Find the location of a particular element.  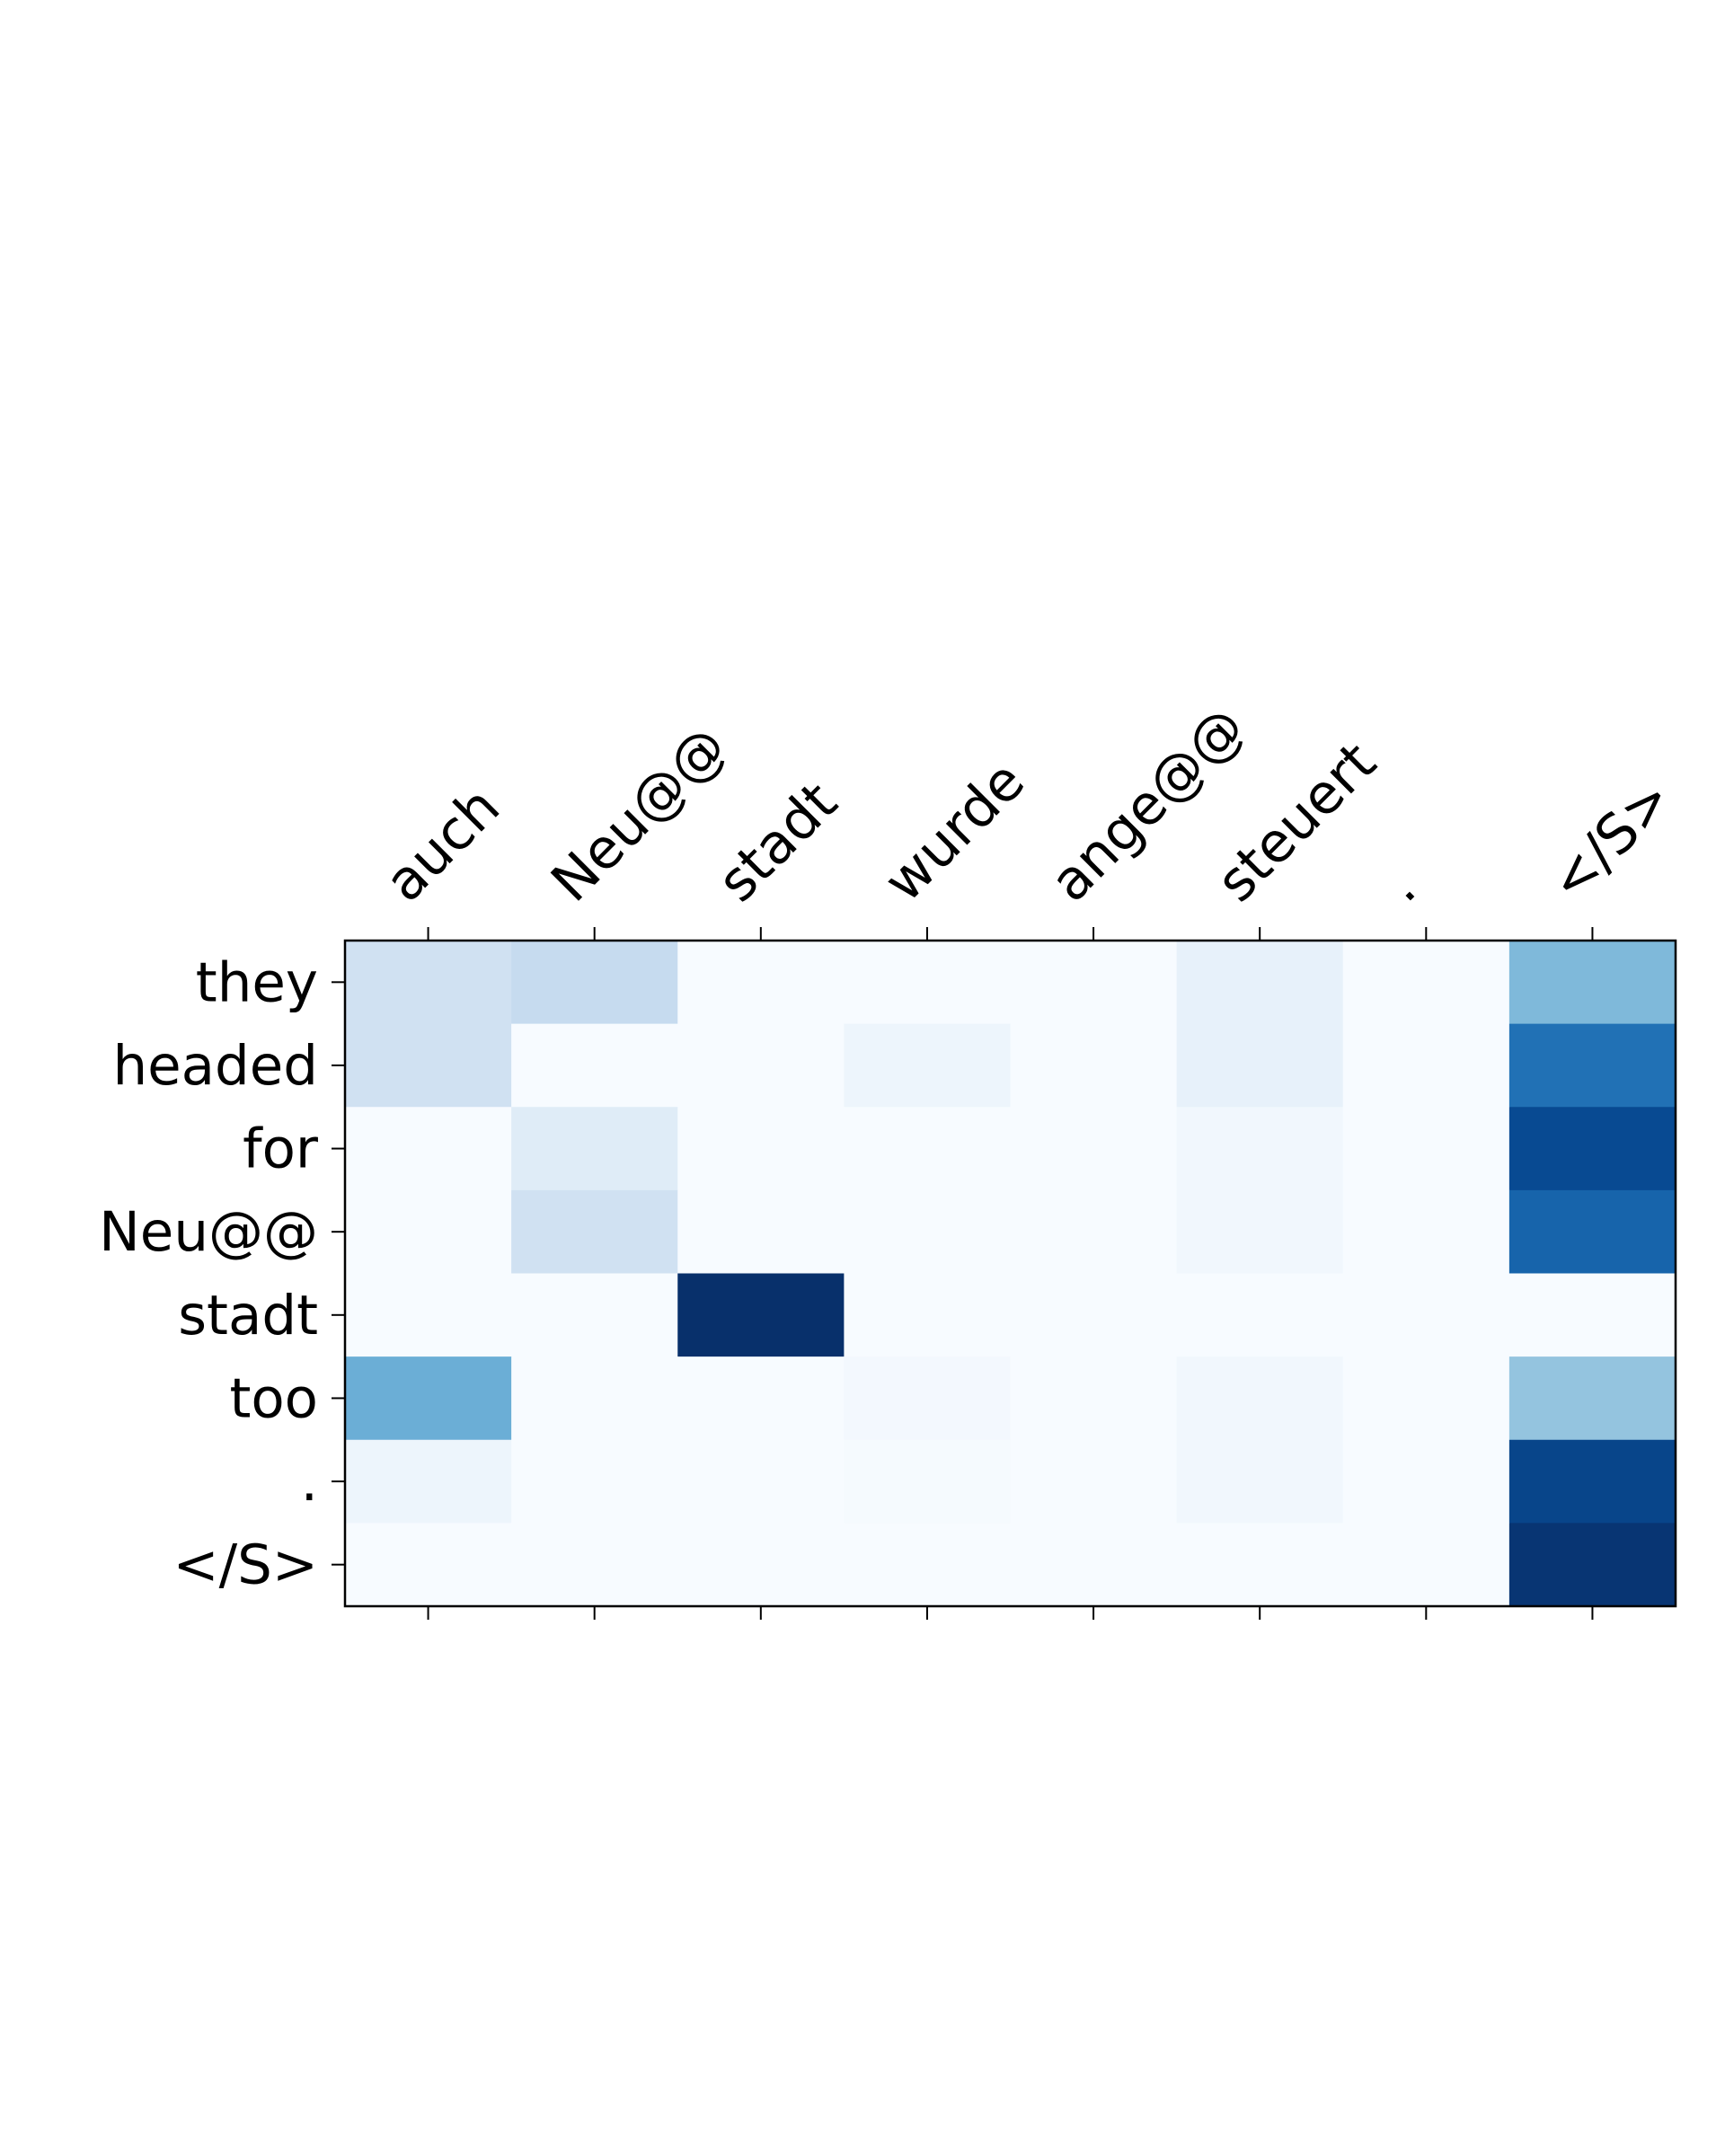

y-tick-label: too is located at coordinates (273, 1398).